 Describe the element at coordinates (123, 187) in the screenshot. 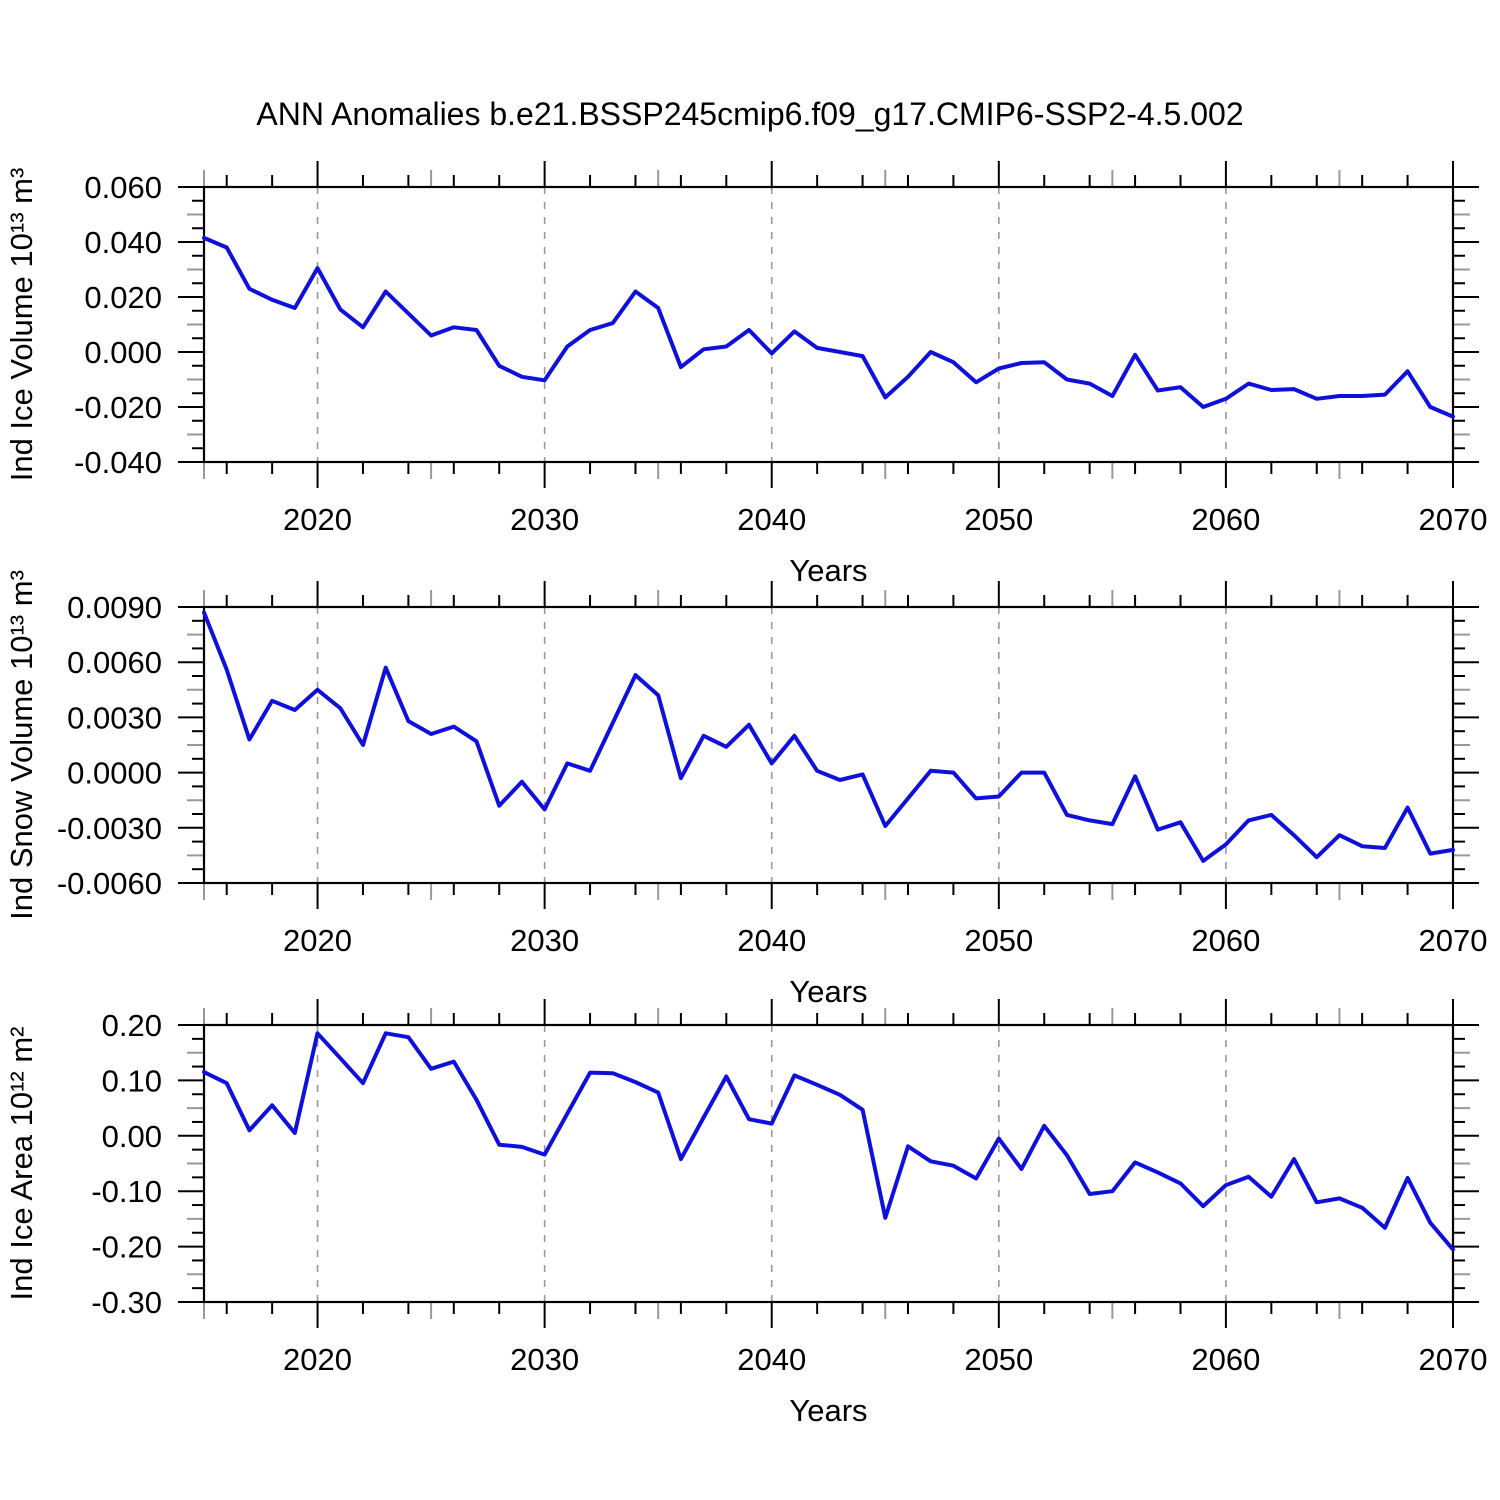

I see `y-tick-label: 0.060` at that location.